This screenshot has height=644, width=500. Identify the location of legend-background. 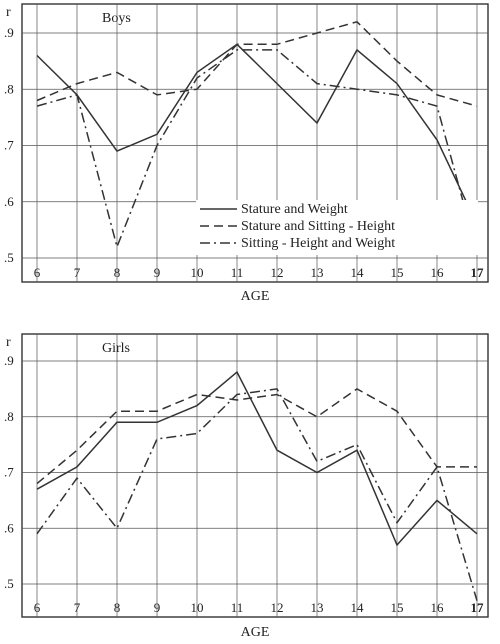
(337, 227).